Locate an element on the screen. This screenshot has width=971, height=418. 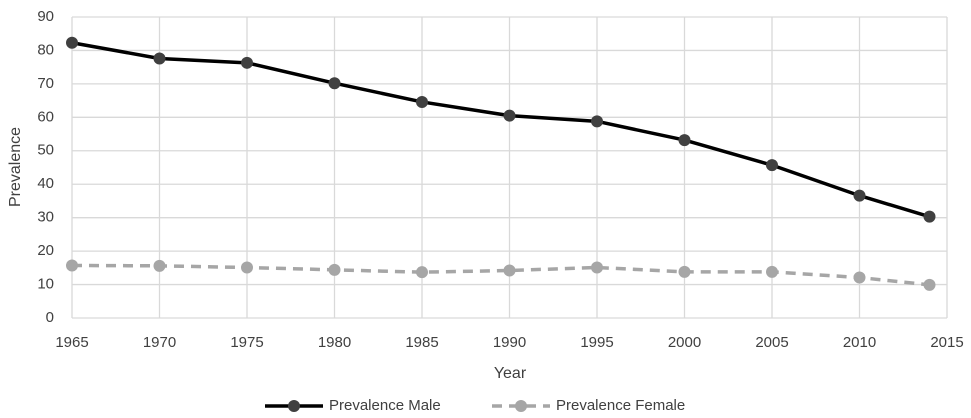
x-axis-label: Year is located at coordinates (510, 373).